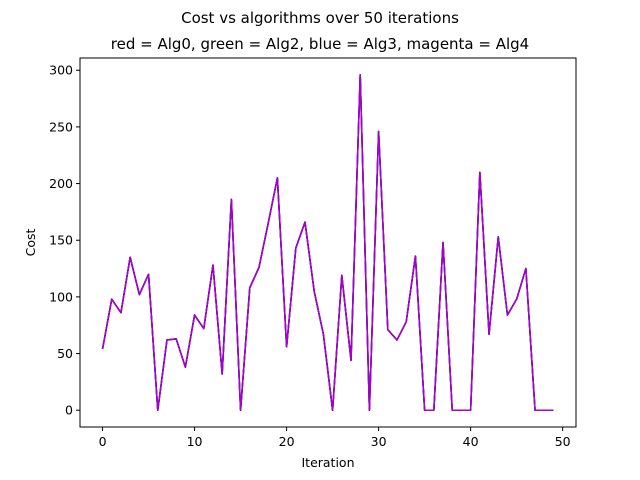  Describe the element at coordinates (103, 441) in the screenshot. I see `x-tick-label: 0` at that location.